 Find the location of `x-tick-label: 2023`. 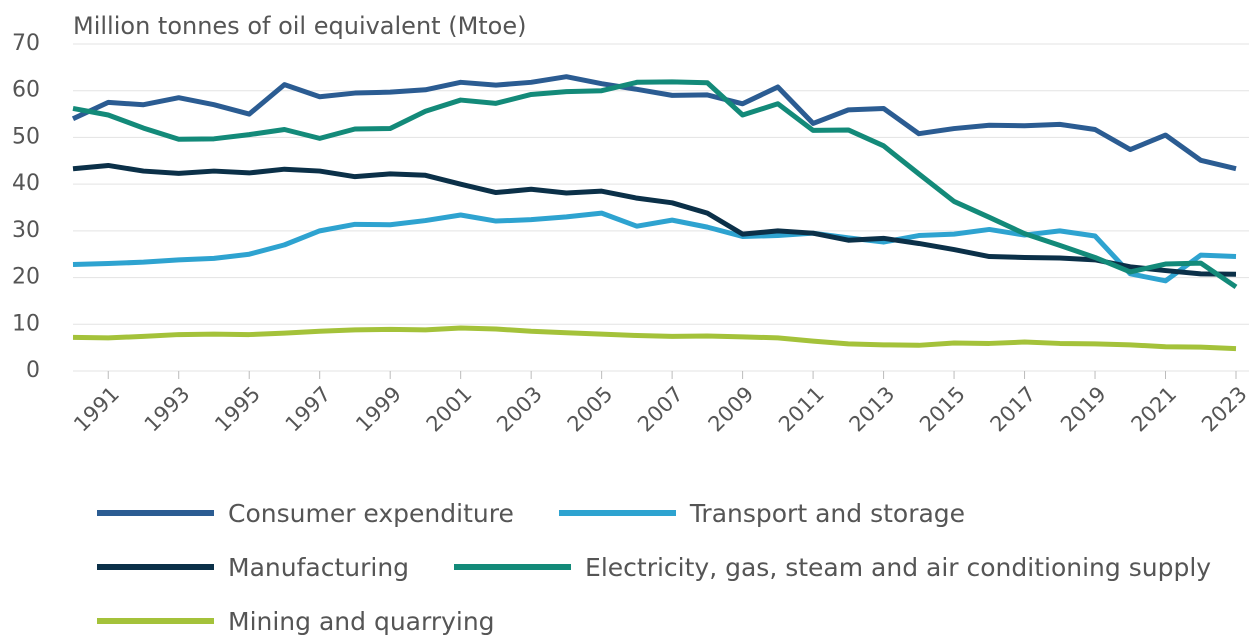

x-tick-label: 2023 is located at coordinates (1223, 409).